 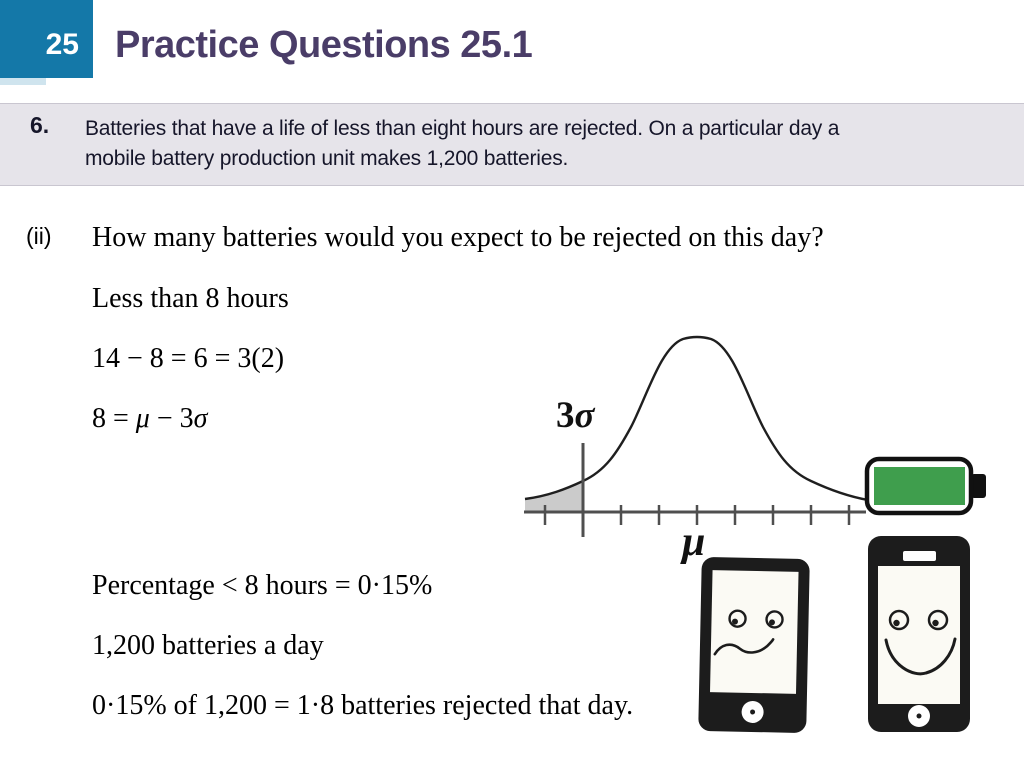 What do you see at coordinates (554, 496) in the screenshot?
I see `shaded-left-tail` at bounding box center [554, 496].